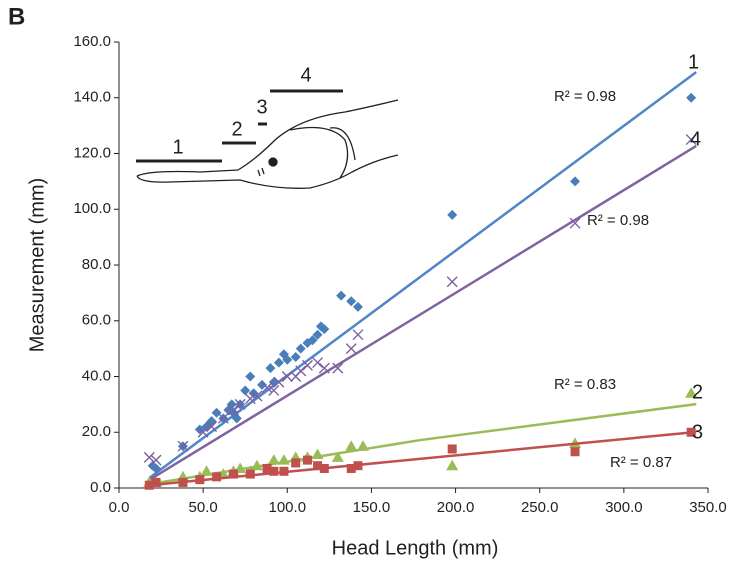 The width and height of the screenshot is (755, 570). What do you see at coordinates (641, 462) in the screenshot?
I see `r2-annotation: R² = 0.87` at bounding box center [641, 462].